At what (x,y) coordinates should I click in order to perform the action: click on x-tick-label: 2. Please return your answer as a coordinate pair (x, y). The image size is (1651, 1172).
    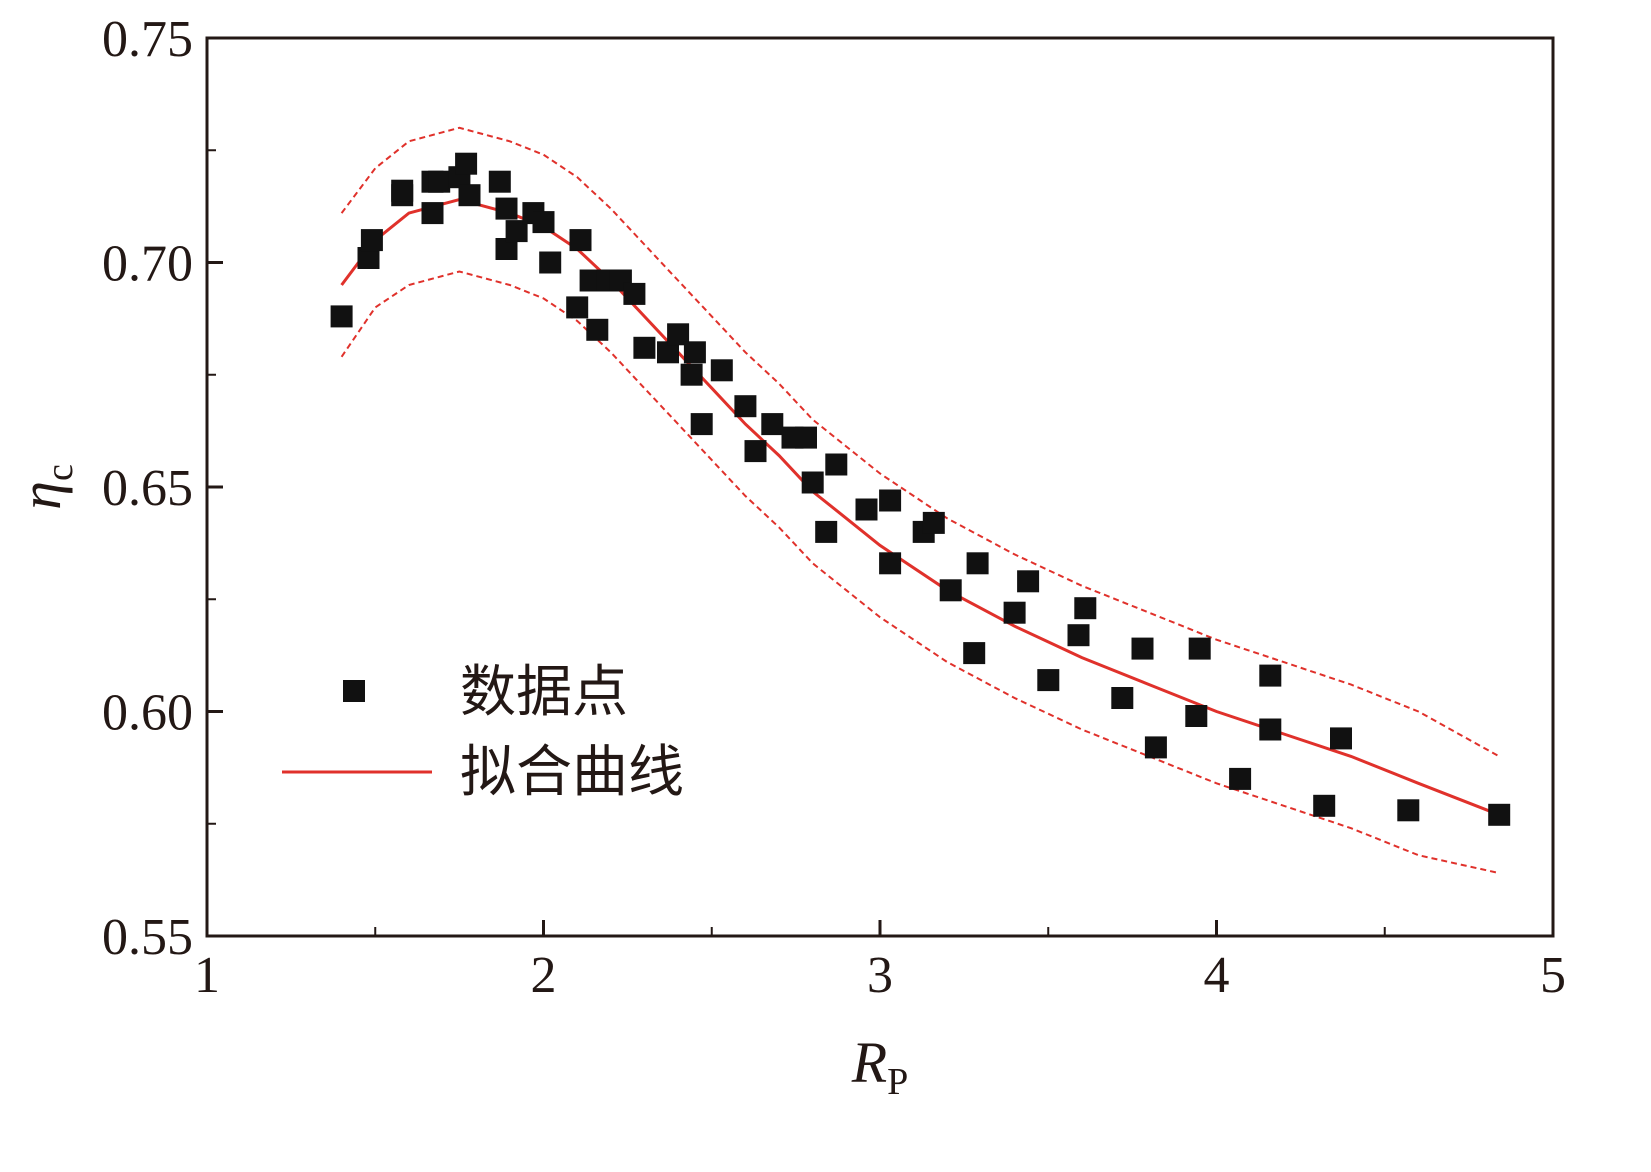
    Looking at the image, I should click on (544, 975).